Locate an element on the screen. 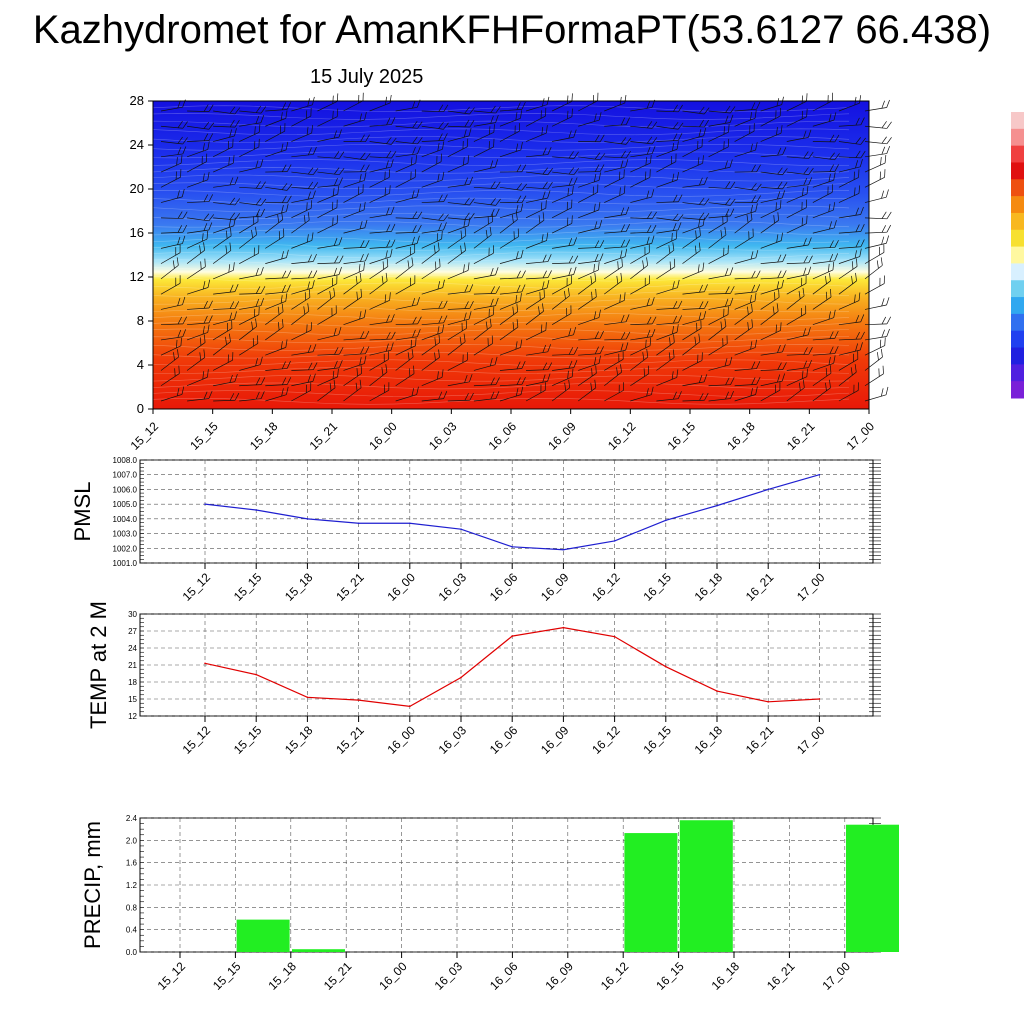 Image resolution: width=1024 pixels, height=1024 pixels. y-tick-label: 16 is located at coordinates (137, 232).